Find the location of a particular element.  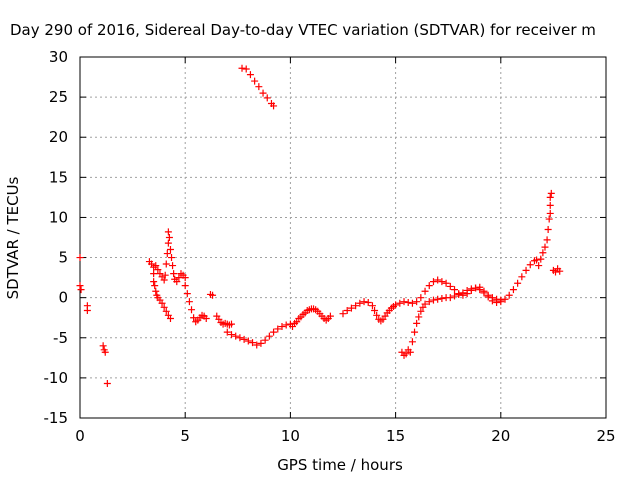

x-axis-label: GPS time / hours is located at coordinates (340, 465).